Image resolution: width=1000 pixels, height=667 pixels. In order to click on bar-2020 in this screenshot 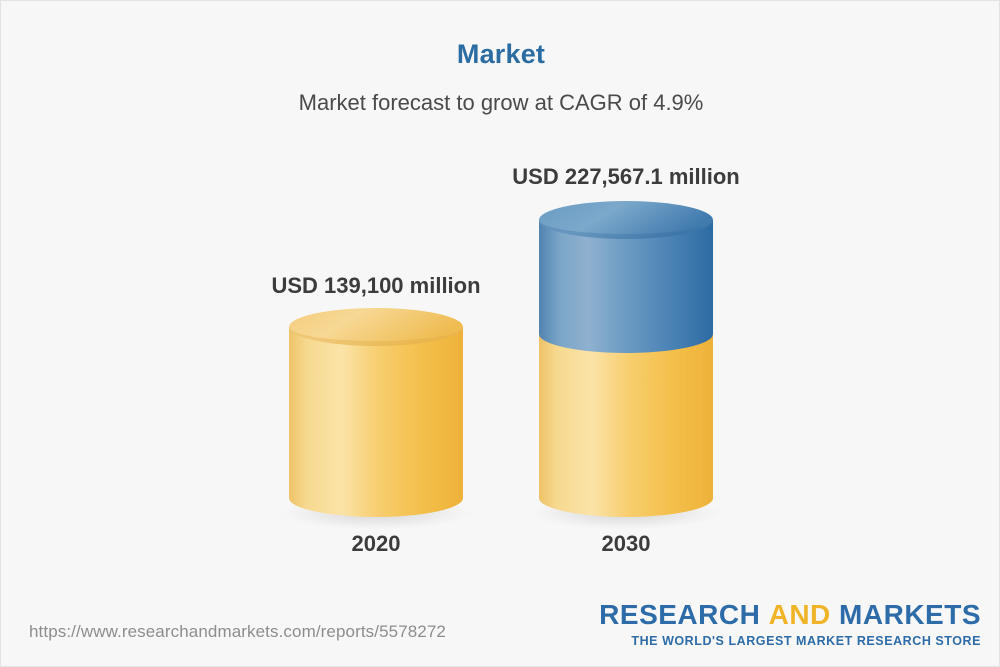, I will do `click(376, 419)`.